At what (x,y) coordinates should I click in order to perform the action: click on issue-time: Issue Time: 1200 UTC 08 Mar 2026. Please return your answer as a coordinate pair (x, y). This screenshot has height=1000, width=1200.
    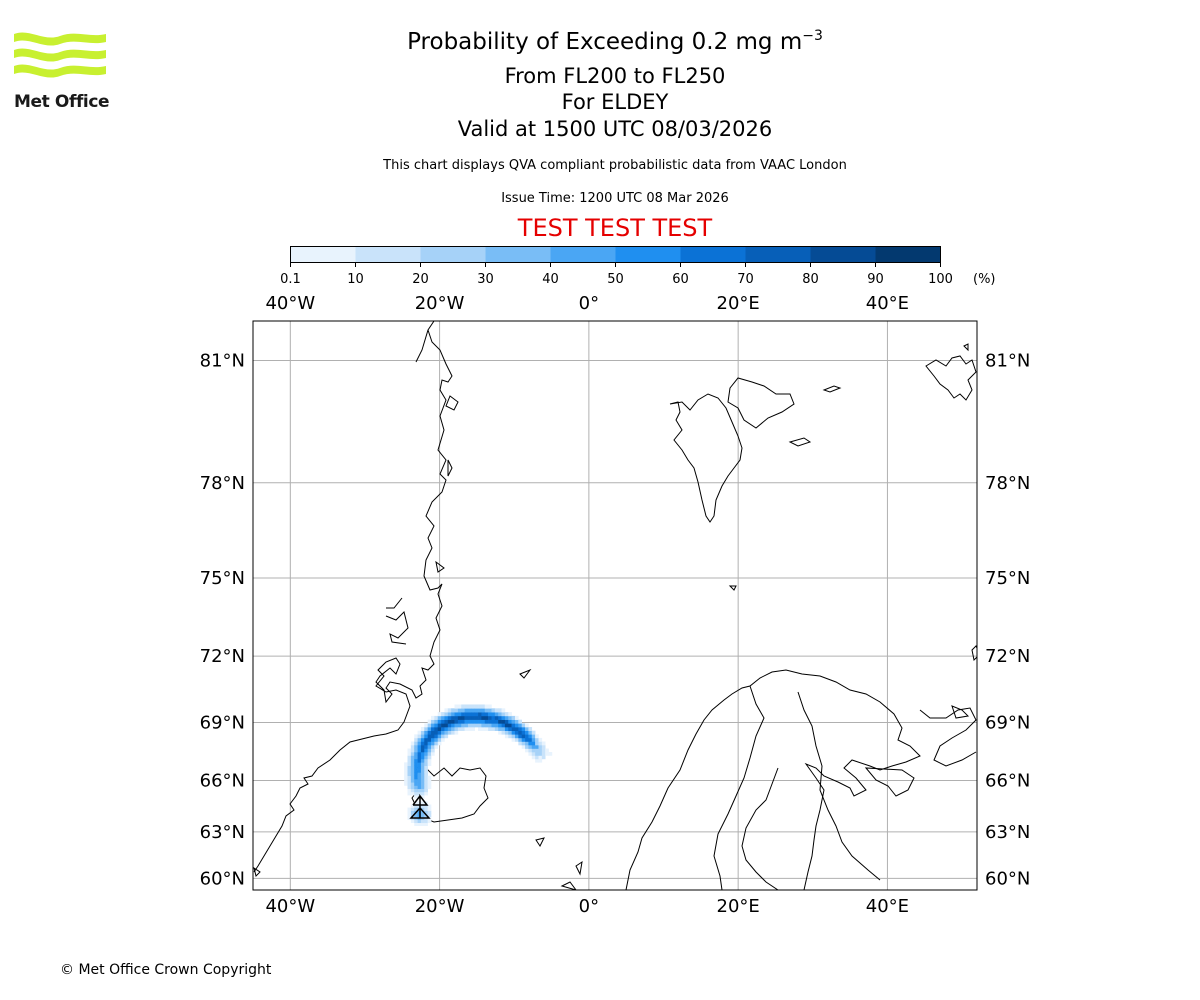
    Looking at the image, I should click on (615, 198).